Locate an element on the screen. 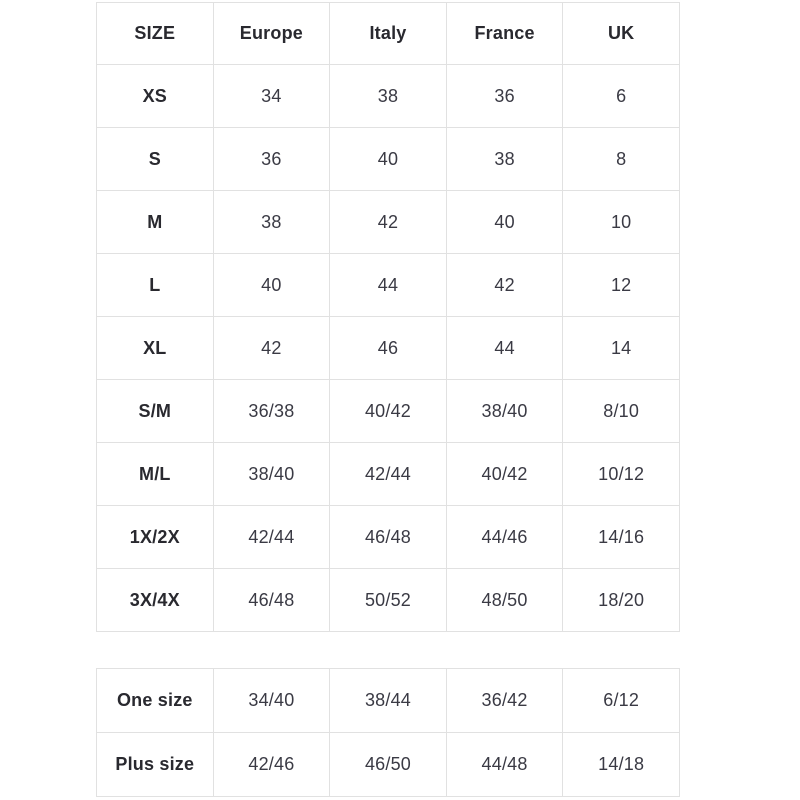 The width and height of the screenshot is (800, 800). size-label-cell: M/L is located at coordinates (155, 474).